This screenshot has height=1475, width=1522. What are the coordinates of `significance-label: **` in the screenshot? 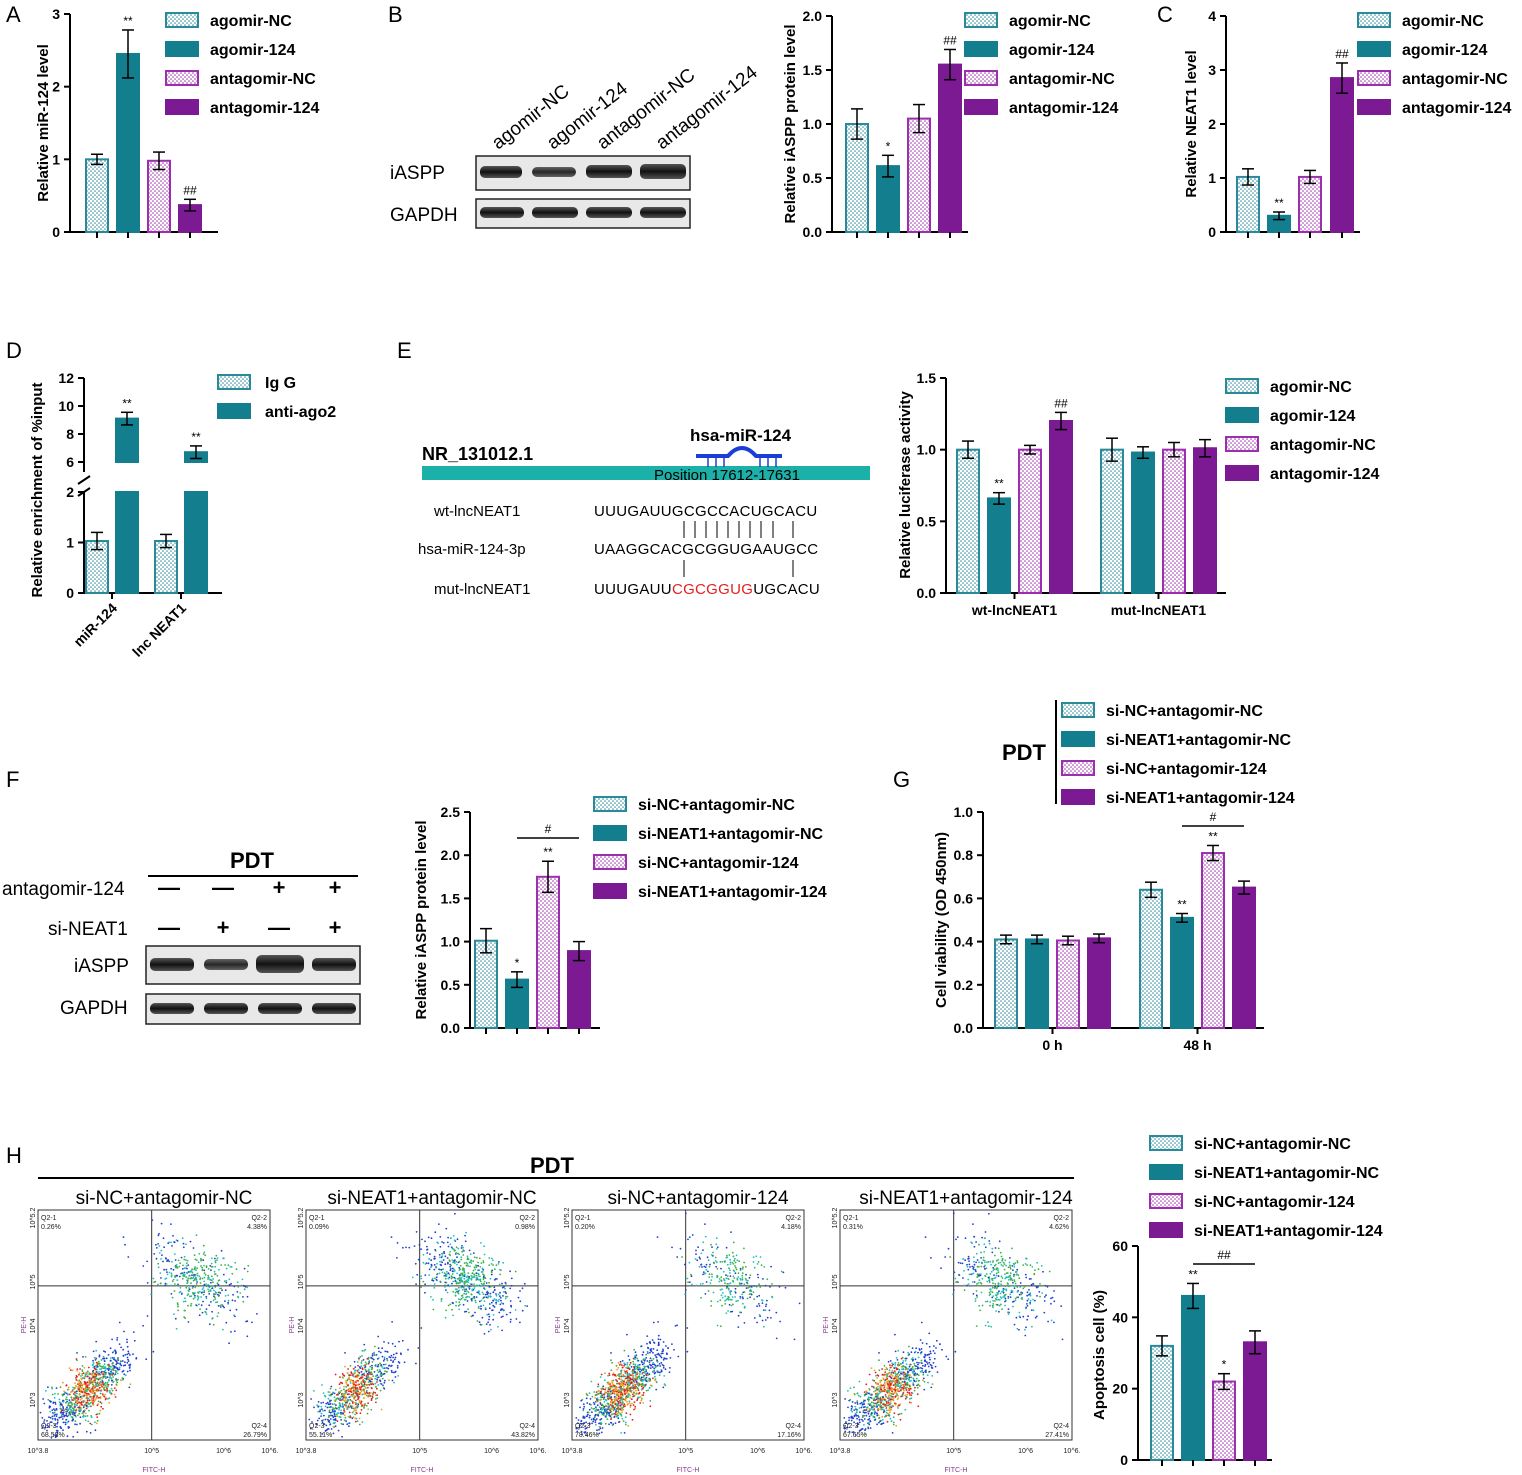 It's located at (1279, 203).